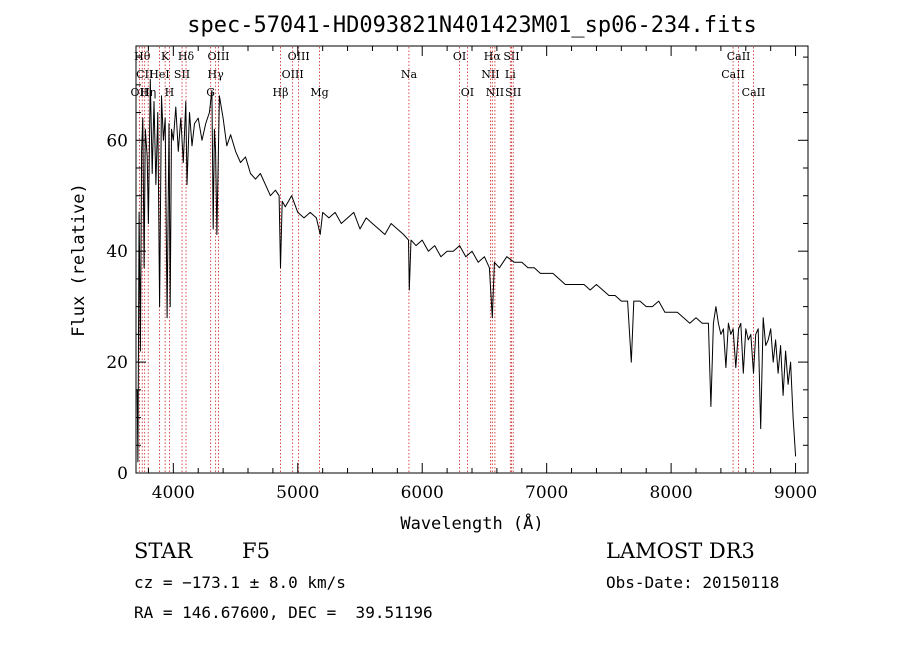 The image size is (900, 649). What do you see at coordinates (240, 582) in the screenshot?
I see `redshift-velocity: cz = −173.1 ± 8.0 km/s` at bounding box center [240, 582].